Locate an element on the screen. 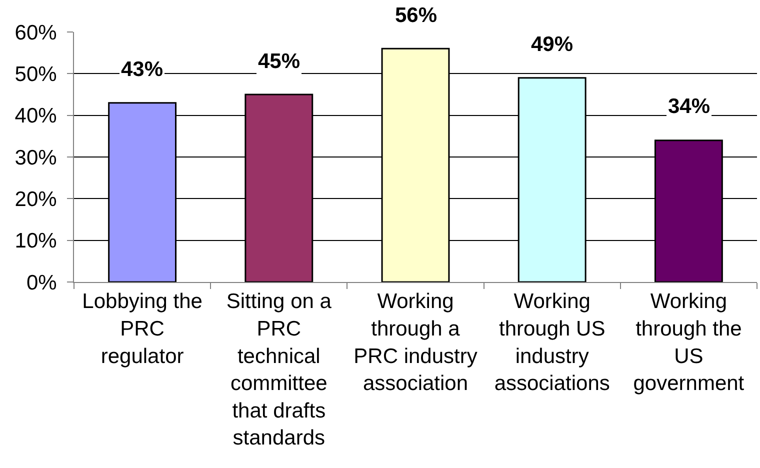  y-tick-label: 30% is located at coordinates (35, 158).